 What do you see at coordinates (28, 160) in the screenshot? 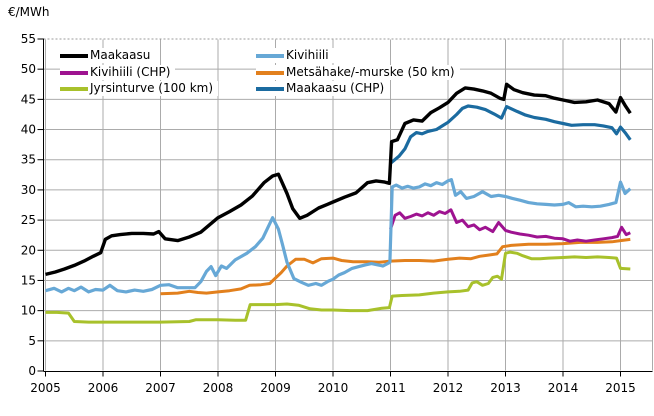
I see `y-tick-label-35: 35` at bounding box center [28, 160].